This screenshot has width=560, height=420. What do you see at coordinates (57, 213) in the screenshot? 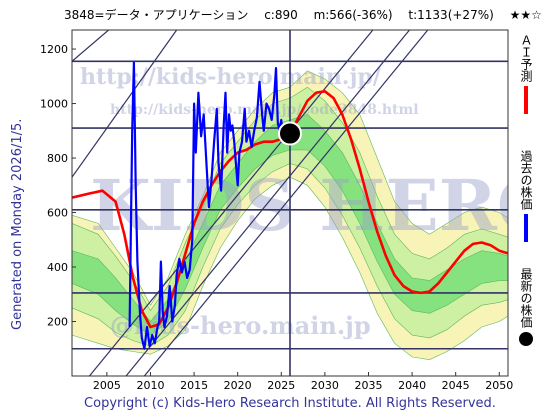
I see `y-tick-label: 600` at bounding box center [57, 213].